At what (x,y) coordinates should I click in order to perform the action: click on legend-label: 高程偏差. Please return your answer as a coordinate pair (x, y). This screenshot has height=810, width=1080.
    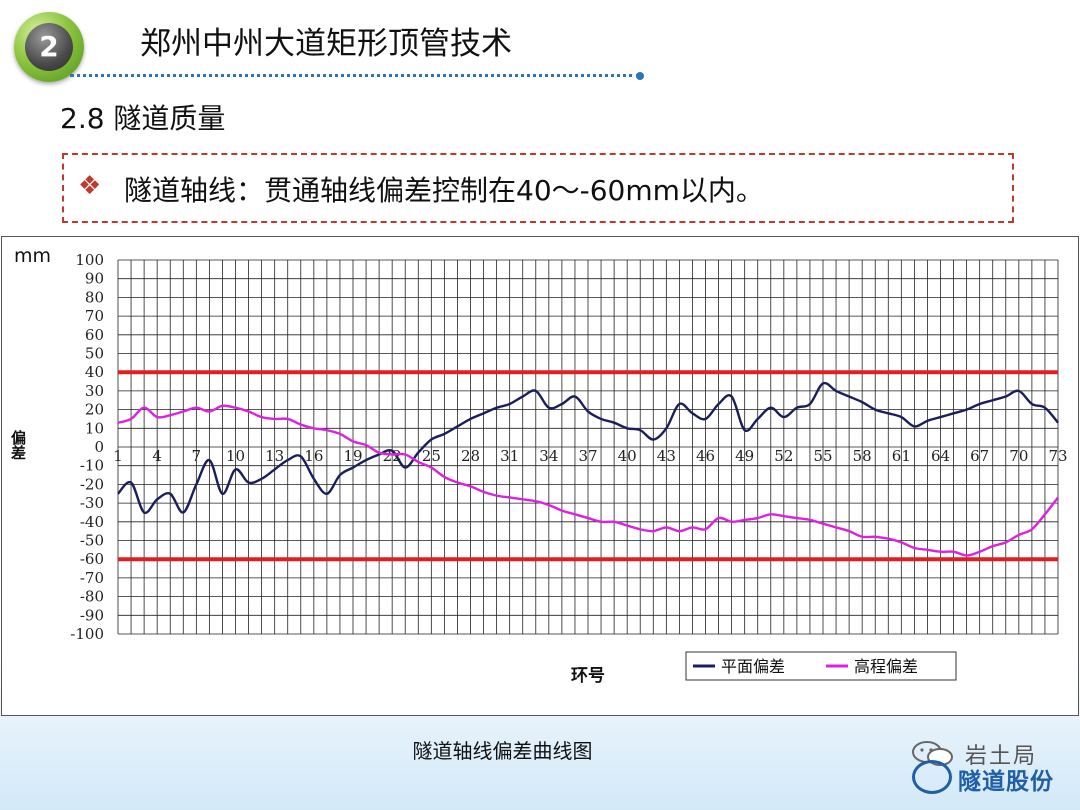
    Looking at the image, I should click on (886, 666).